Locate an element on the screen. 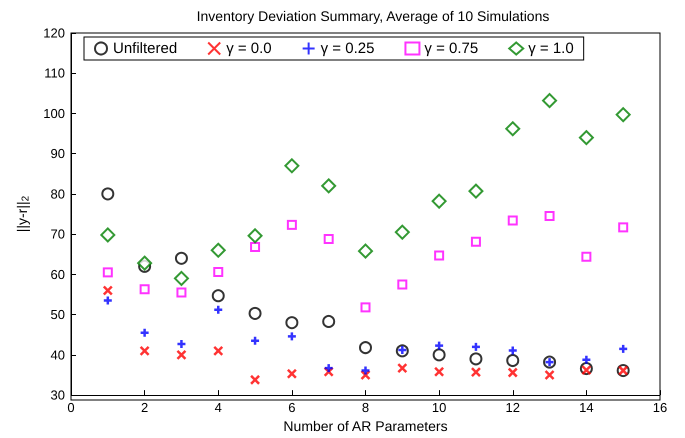 This screenshot has width=685, height=438. legend-label: Unfiltered is located at coordinates (145, 48).